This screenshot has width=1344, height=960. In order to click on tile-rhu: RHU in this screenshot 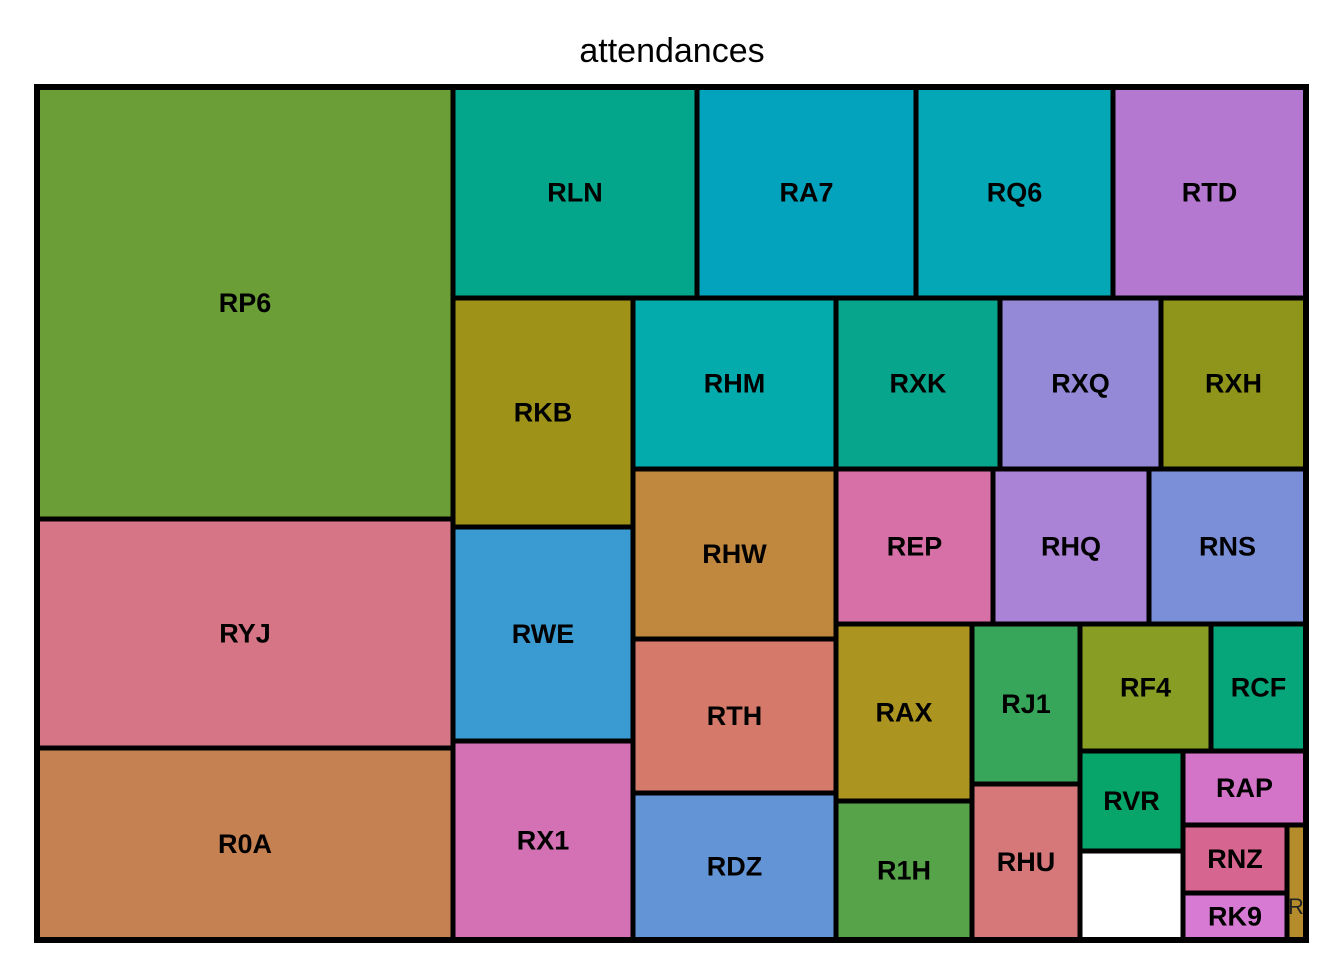, I will do `click(1026, 862)`.